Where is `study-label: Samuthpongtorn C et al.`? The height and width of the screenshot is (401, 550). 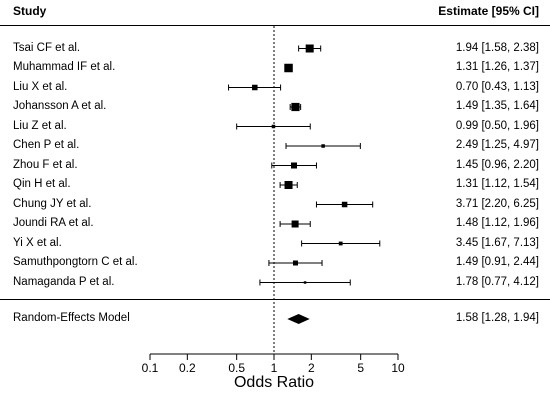 study-label: Samuthpongtorn C et al. is located at coordinates (75, 262).